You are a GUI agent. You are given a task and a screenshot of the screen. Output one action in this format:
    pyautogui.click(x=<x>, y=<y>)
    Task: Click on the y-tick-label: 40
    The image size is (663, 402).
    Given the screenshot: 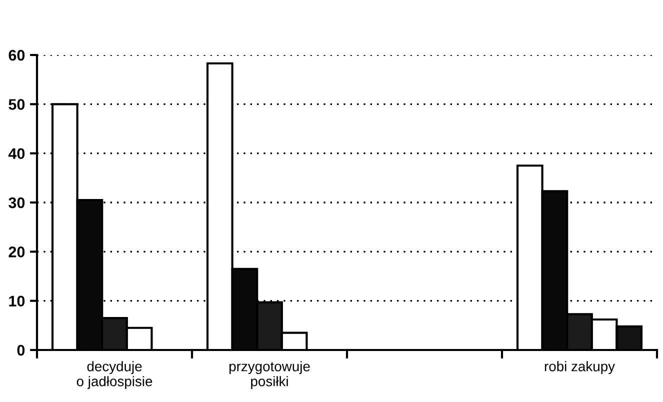 What is the action you would take?
    pyautogui.click(x=16, y=154)
    